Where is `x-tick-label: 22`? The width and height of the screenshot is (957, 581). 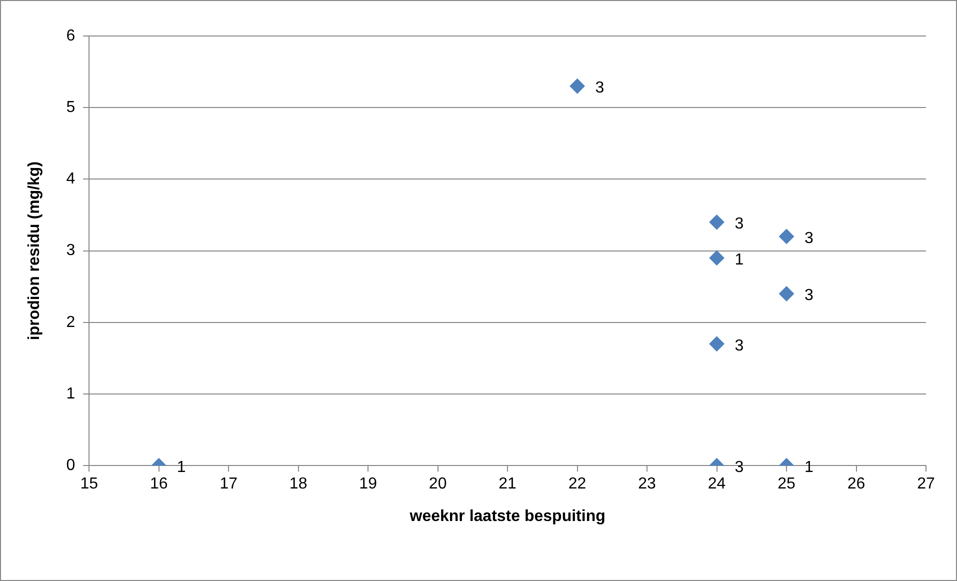
x-tick-label: 22 is located at coordinates (577, 484).